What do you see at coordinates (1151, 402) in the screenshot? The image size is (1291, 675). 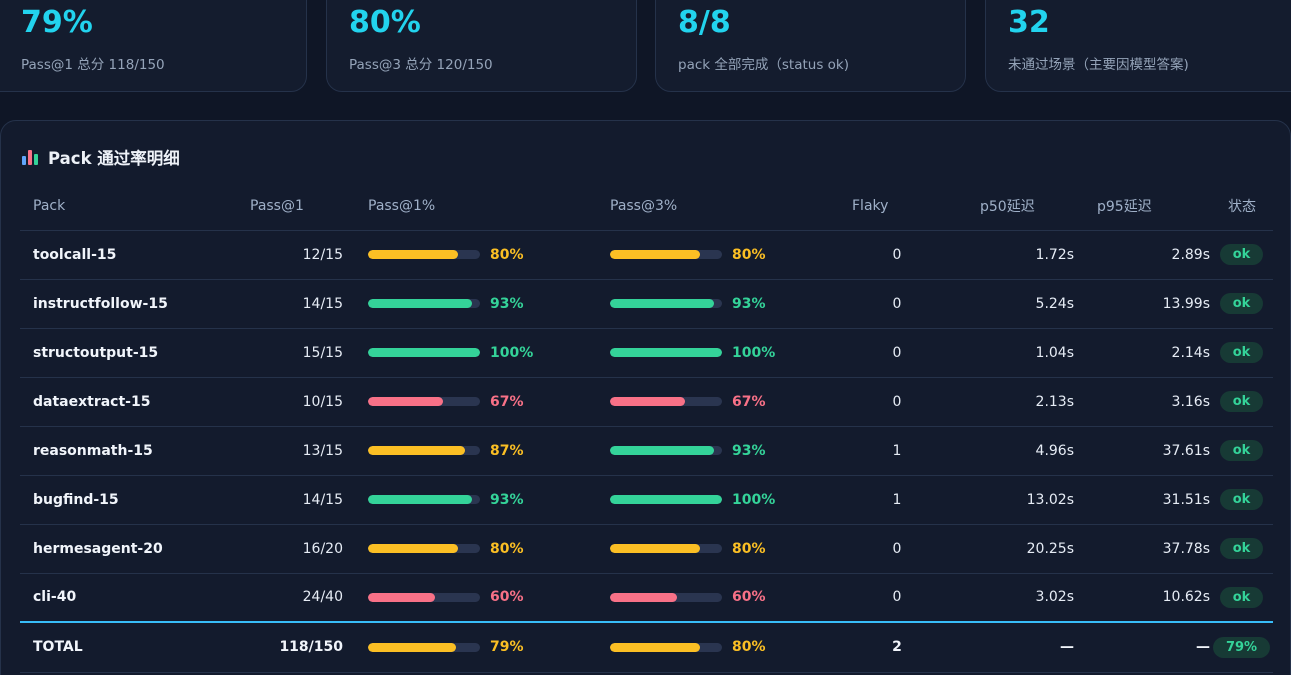 I see `p95-latency: 3.16s` at bounding box center [1151, 402].